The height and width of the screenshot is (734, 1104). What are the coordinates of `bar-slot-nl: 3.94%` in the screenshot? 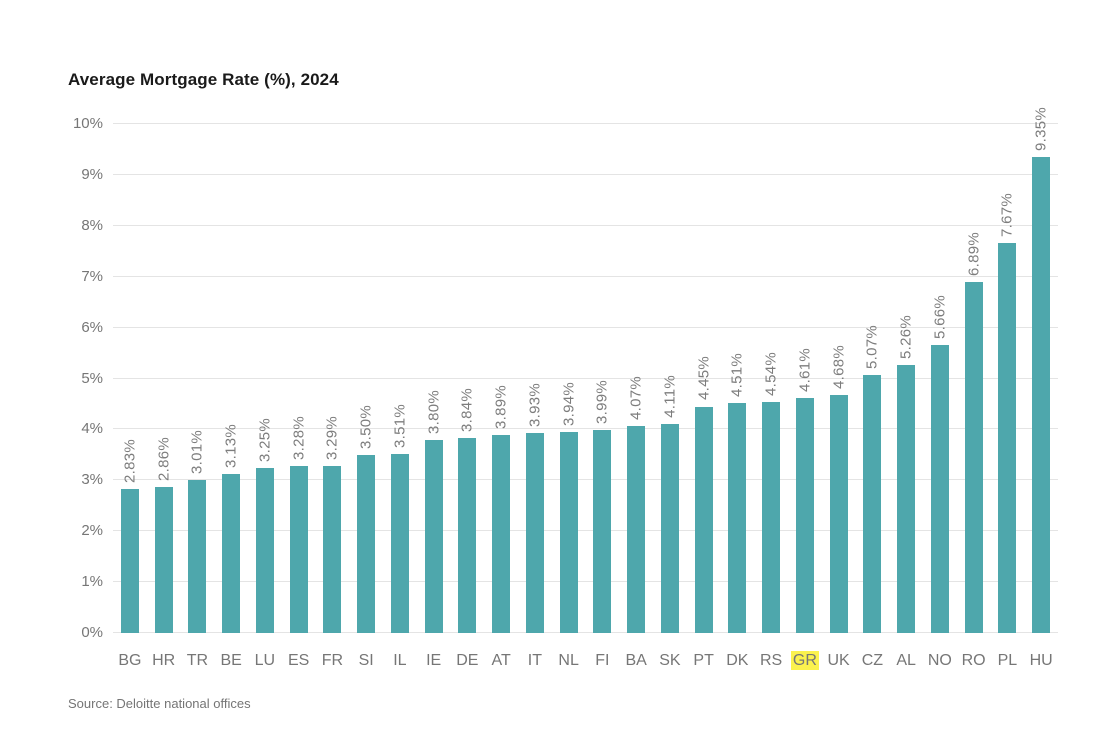 It's located at (569, 378).